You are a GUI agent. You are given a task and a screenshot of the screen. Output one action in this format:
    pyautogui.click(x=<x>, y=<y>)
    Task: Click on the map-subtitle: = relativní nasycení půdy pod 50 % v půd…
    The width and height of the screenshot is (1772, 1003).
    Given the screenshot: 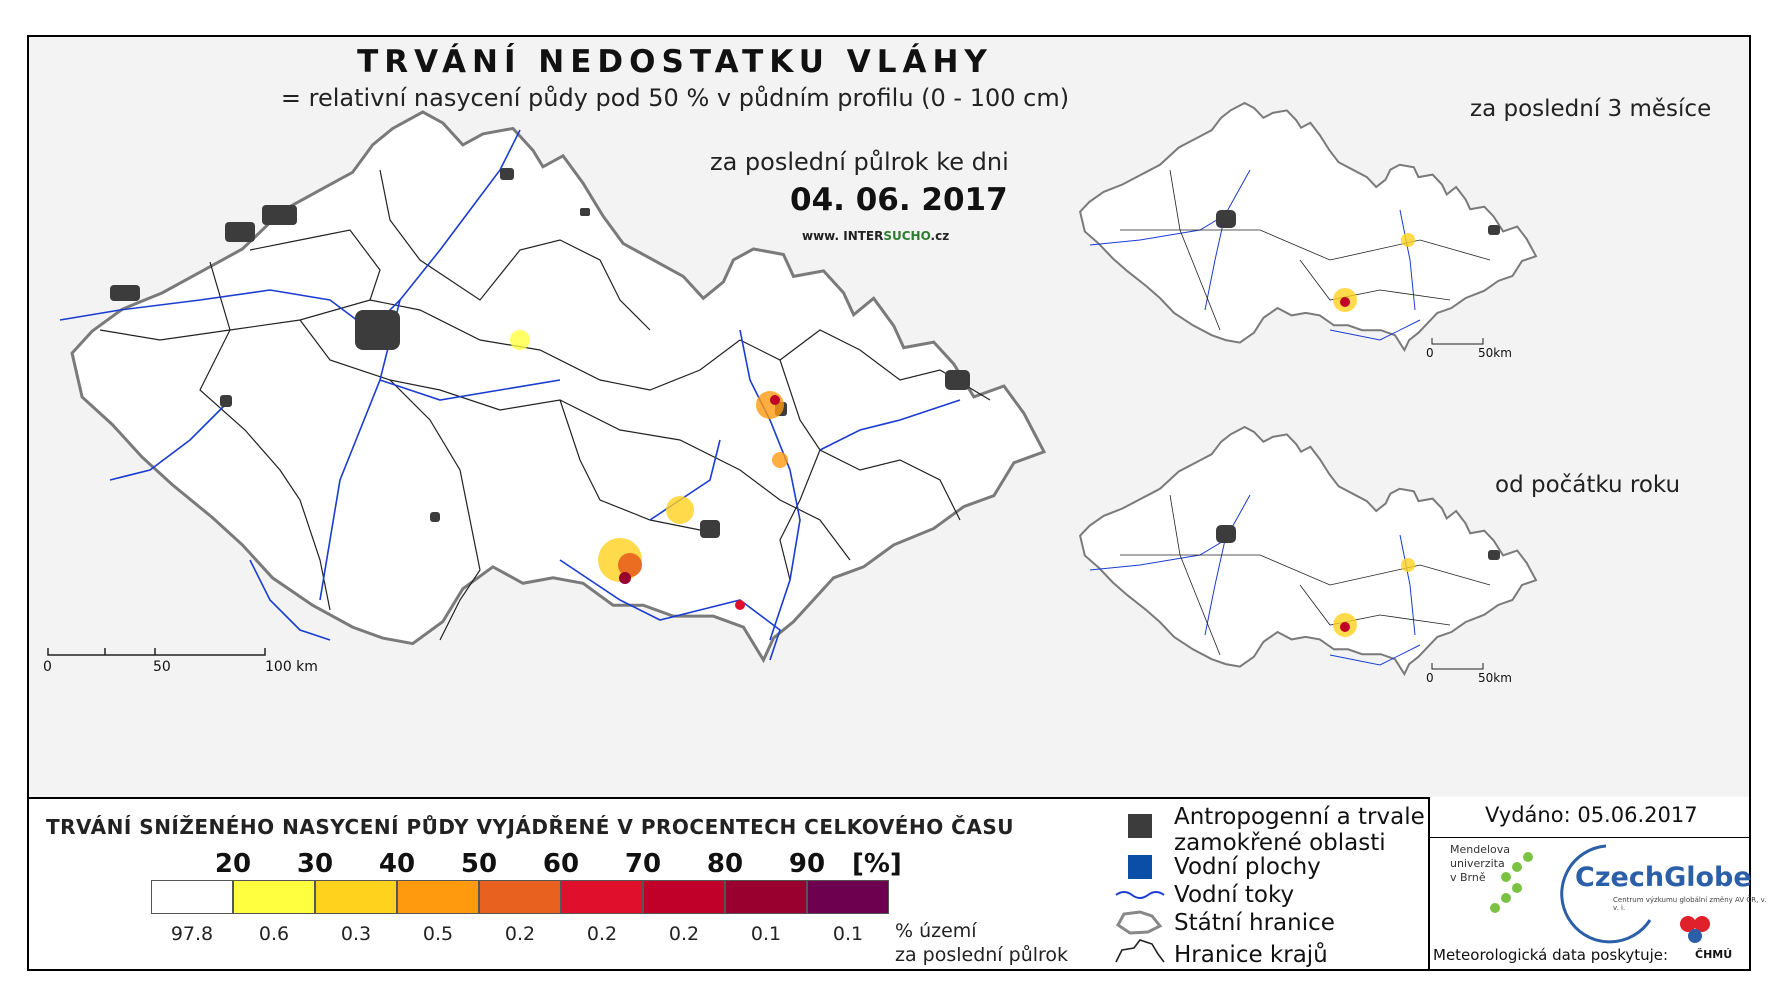 What is the action you would take?
    pyautogui.click(x=675, y=98)
    